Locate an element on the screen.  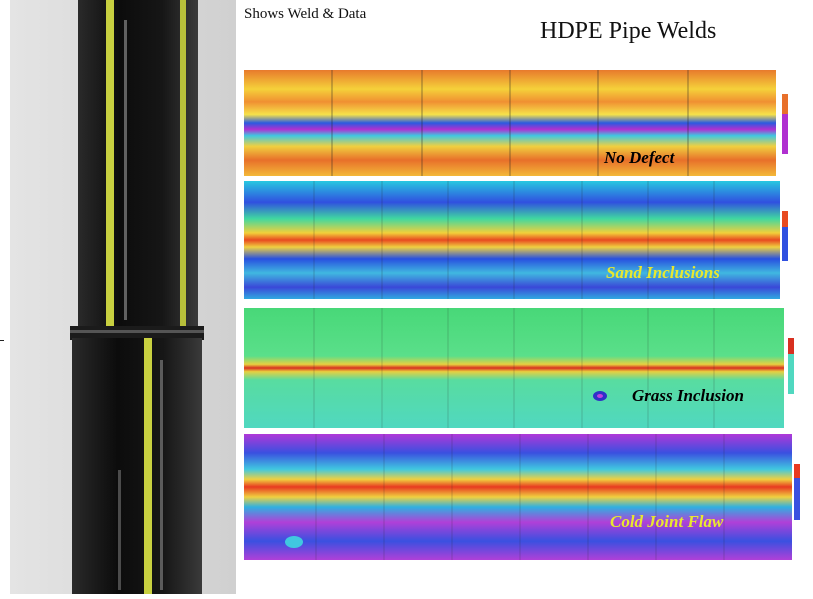
ultrasound-panel-no-defect: No Defect is located at coordinates (520, 123).